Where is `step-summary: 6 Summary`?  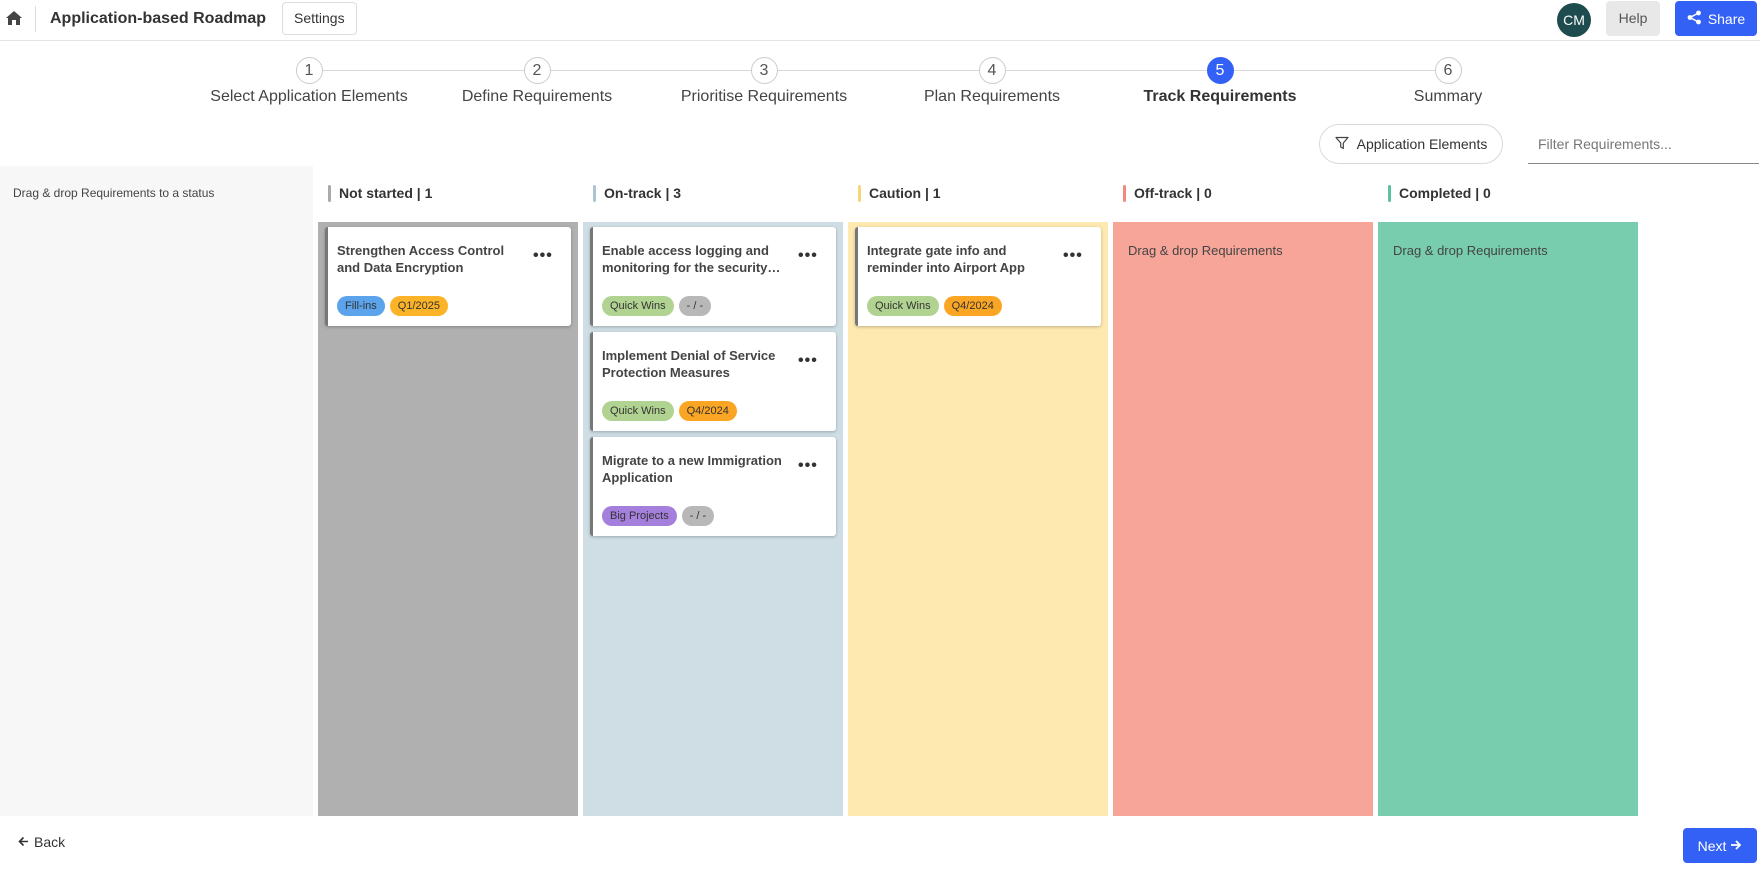 step-summary: 6 Summary is located at coordinates (1448, 81).